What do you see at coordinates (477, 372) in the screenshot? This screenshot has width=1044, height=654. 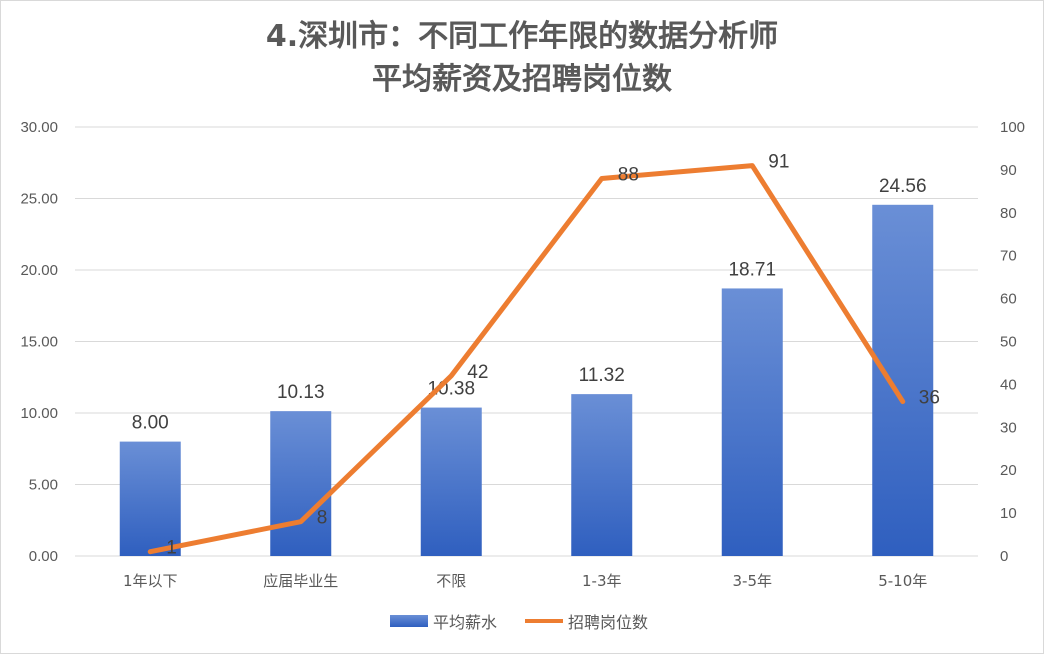 I see `line-value-label: 42` at bounding box center [477, 372].